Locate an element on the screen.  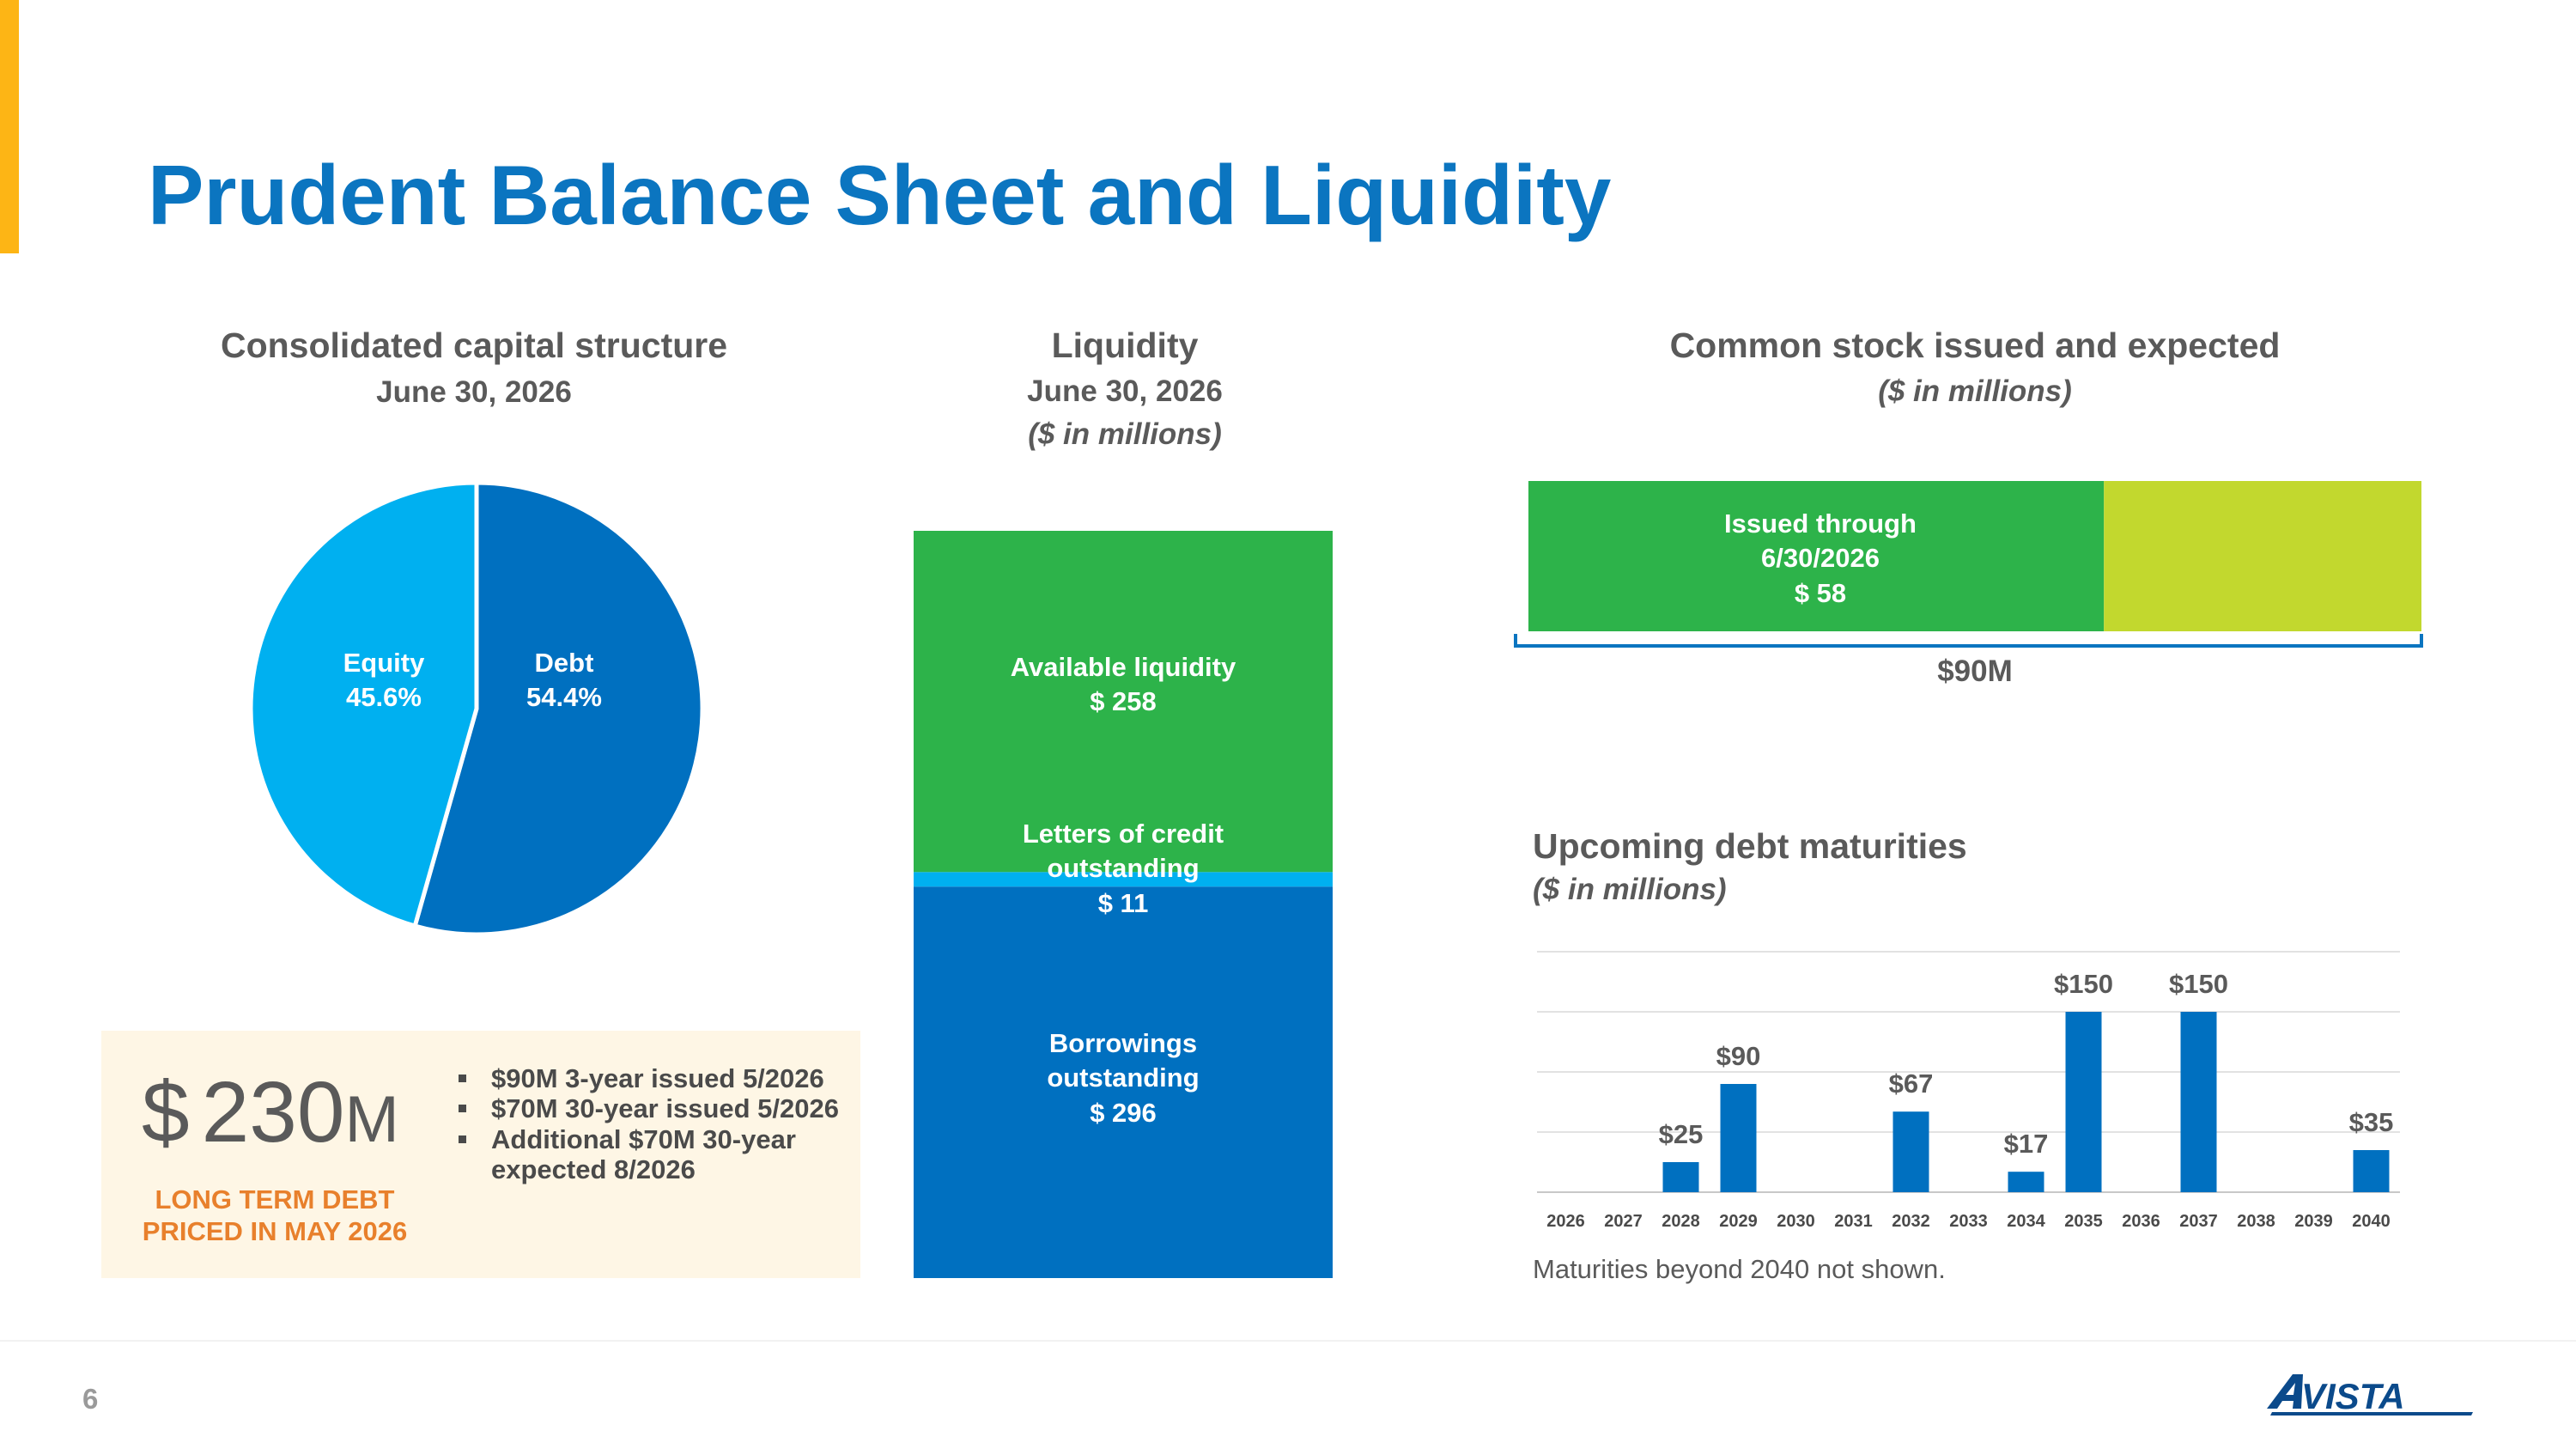
stock-segment-expected is located at coordinates (2262, 556).